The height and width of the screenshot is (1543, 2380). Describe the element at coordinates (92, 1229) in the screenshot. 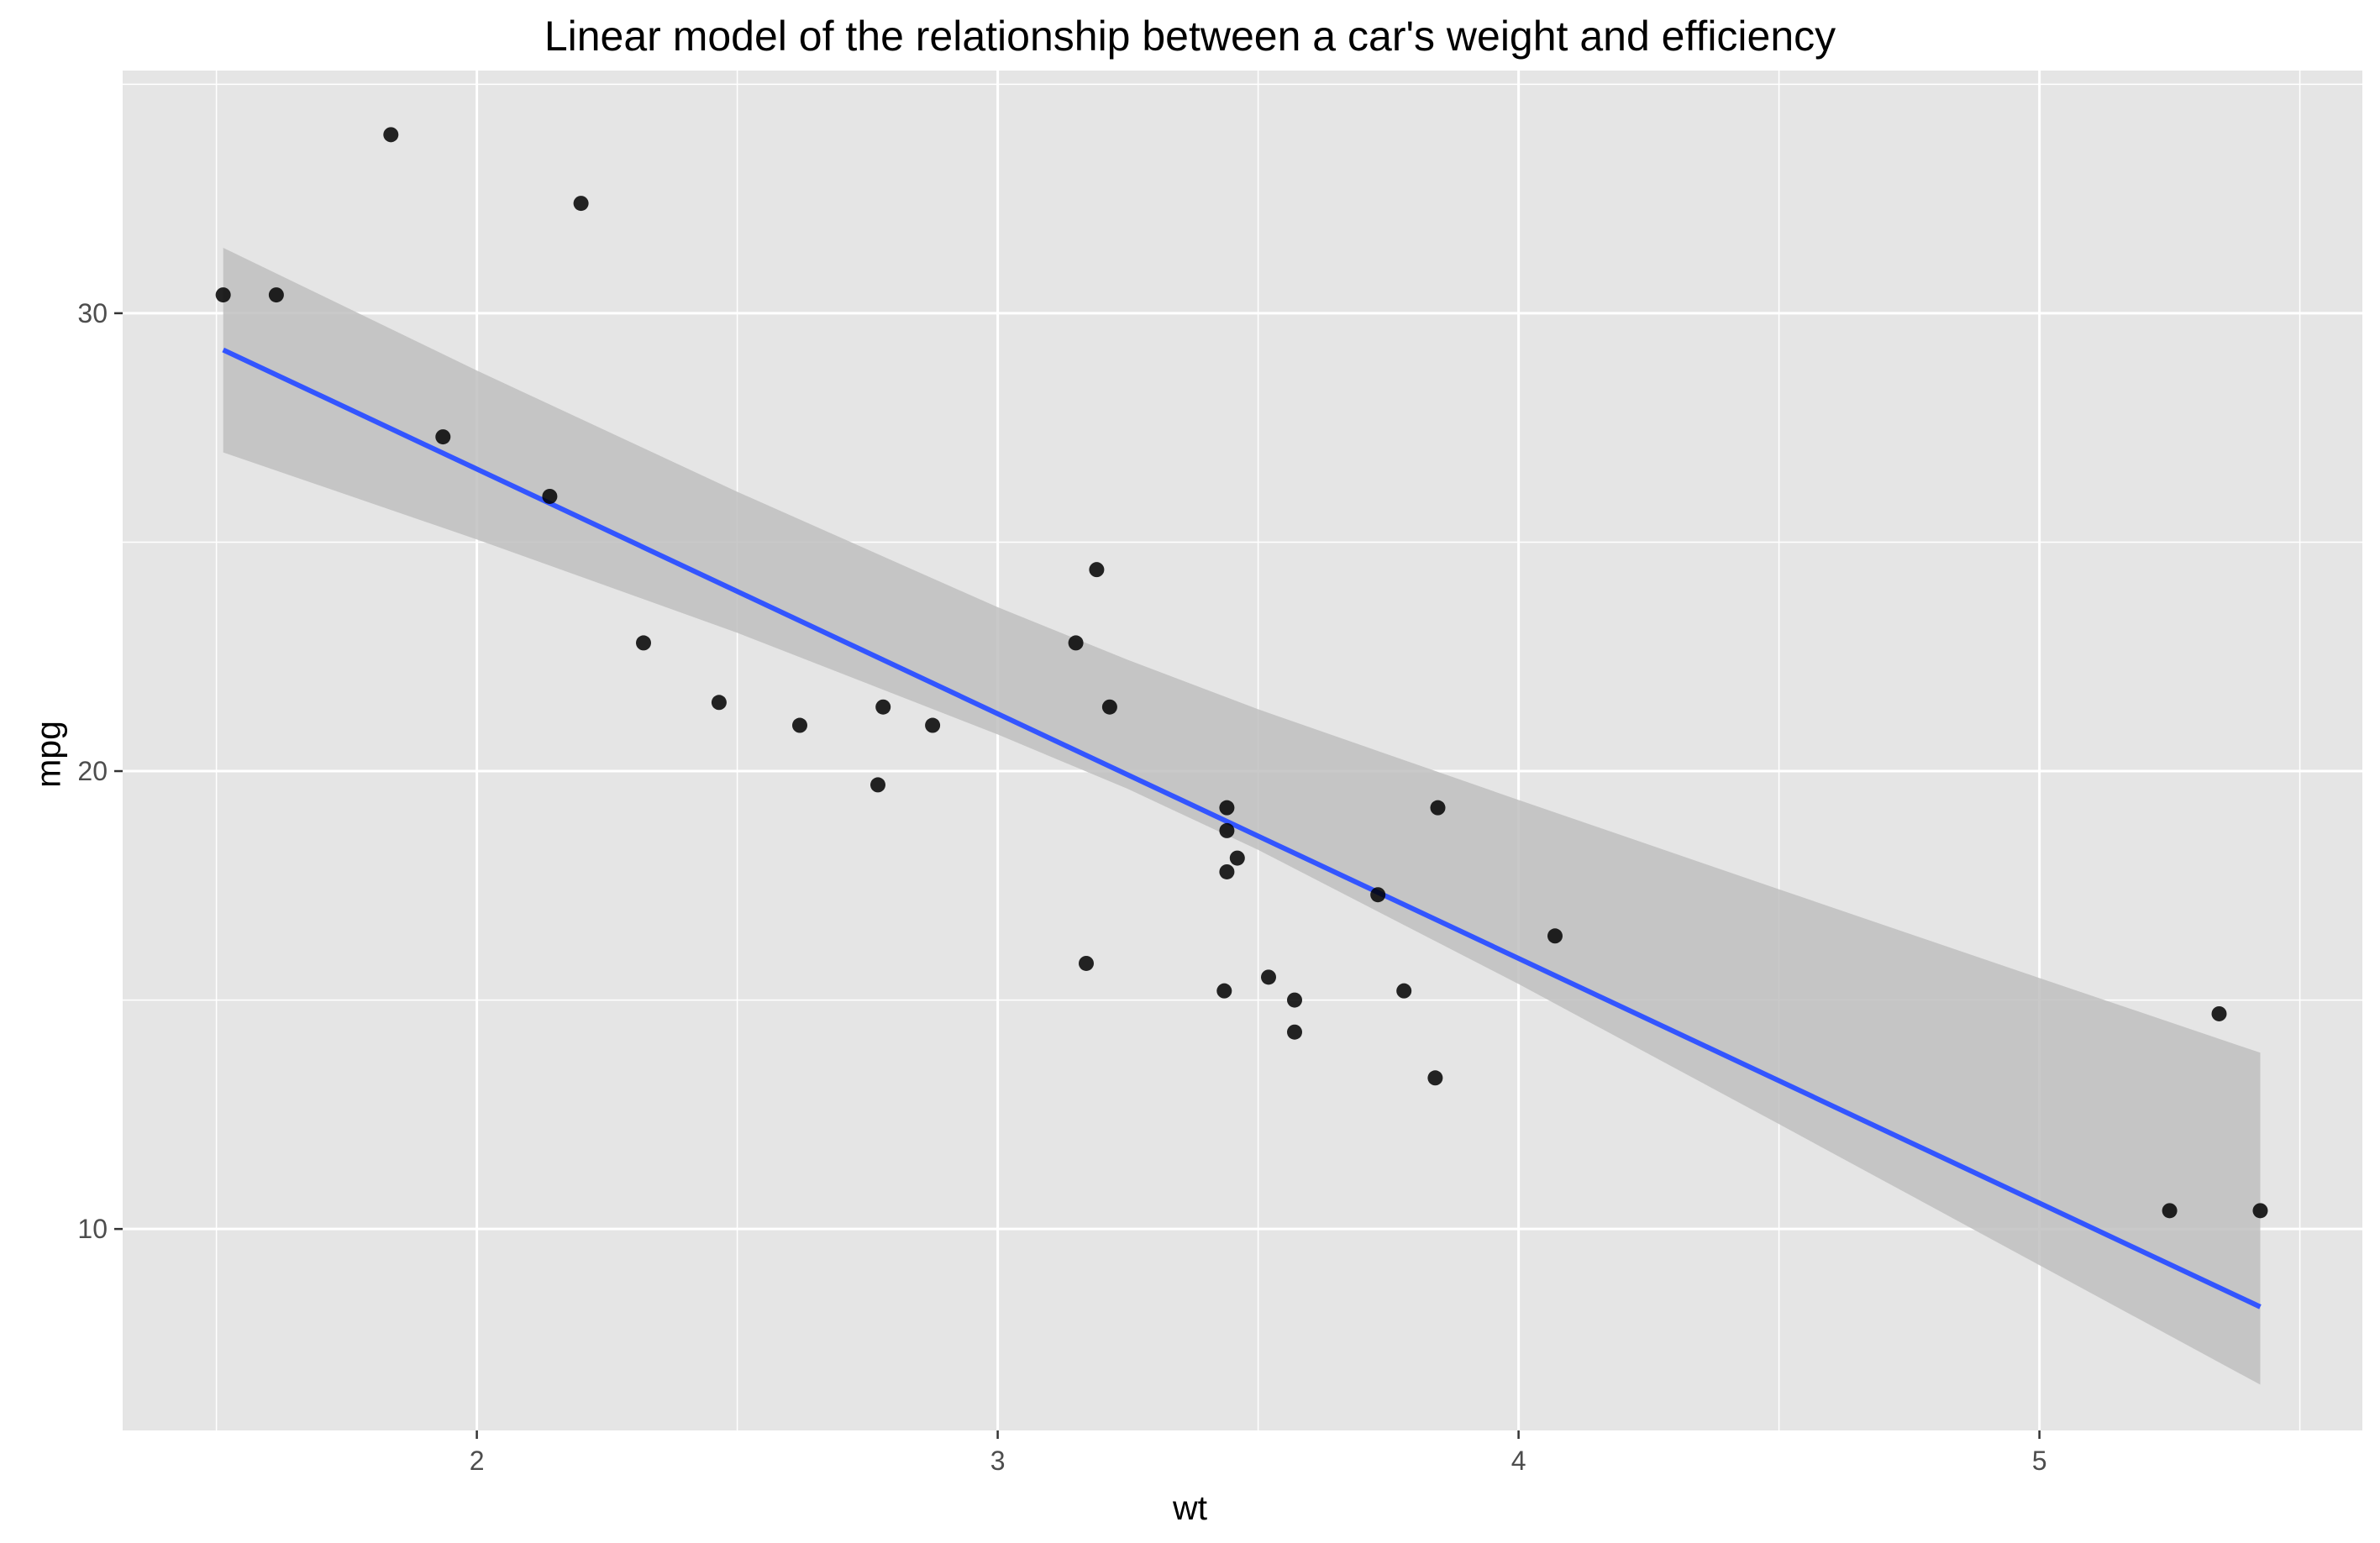

I see `y-tick-label: 10` at that location.